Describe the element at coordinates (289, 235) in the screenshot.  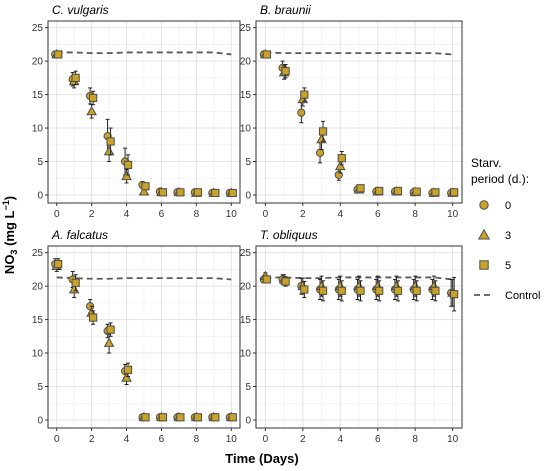
I see `panel-title: T. obliquus` at that location.